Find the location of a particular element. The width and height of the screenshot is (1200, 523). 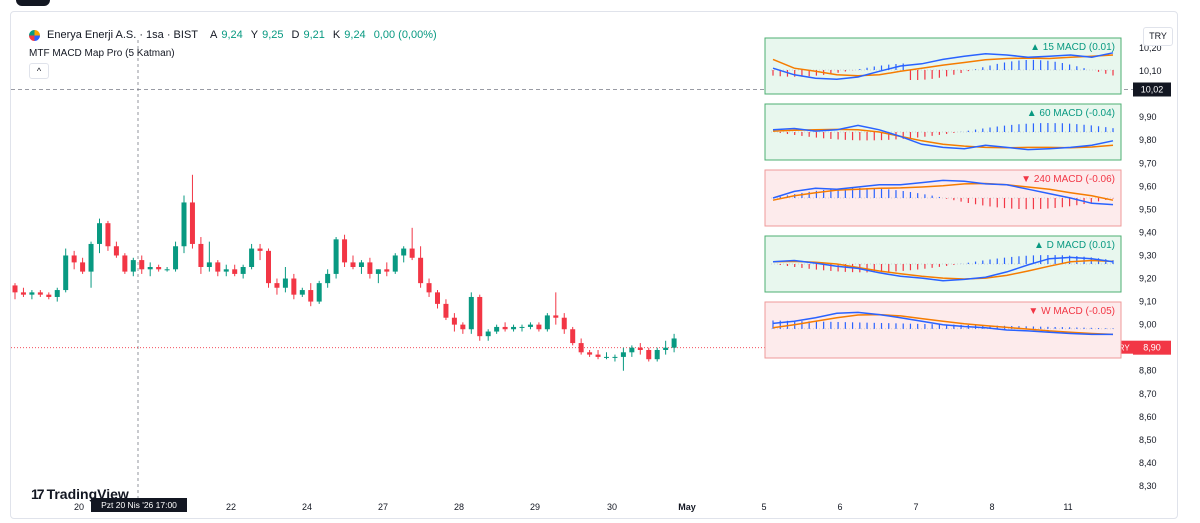

macd-line is located at coordinates (943, 66).